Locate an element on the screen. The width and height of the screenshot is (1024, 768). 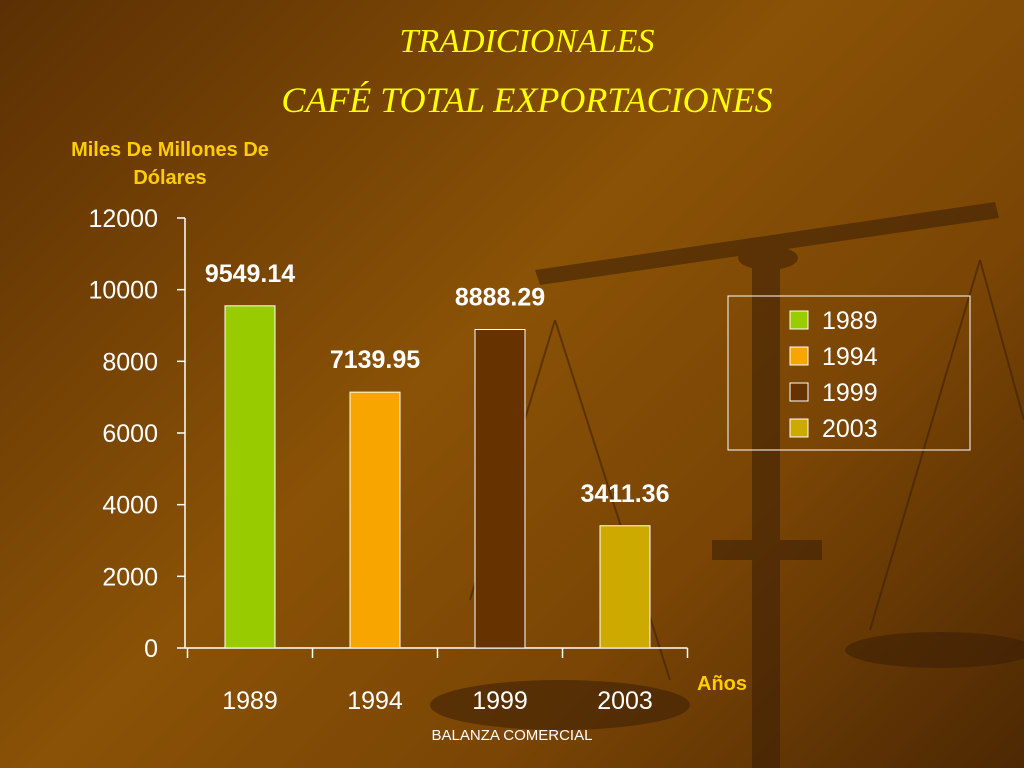
value-label: 3411.36 is located at coordinates (625, 494).